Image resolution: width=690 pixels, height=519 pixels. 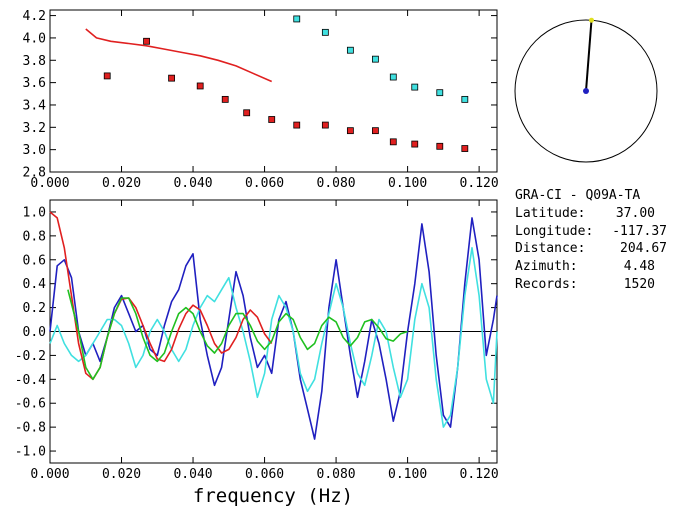 What do you see at coordinates (554, 231) in the screenshot?
I see `info-label-longitude: Longitude:` at bounding box center [554, 231].